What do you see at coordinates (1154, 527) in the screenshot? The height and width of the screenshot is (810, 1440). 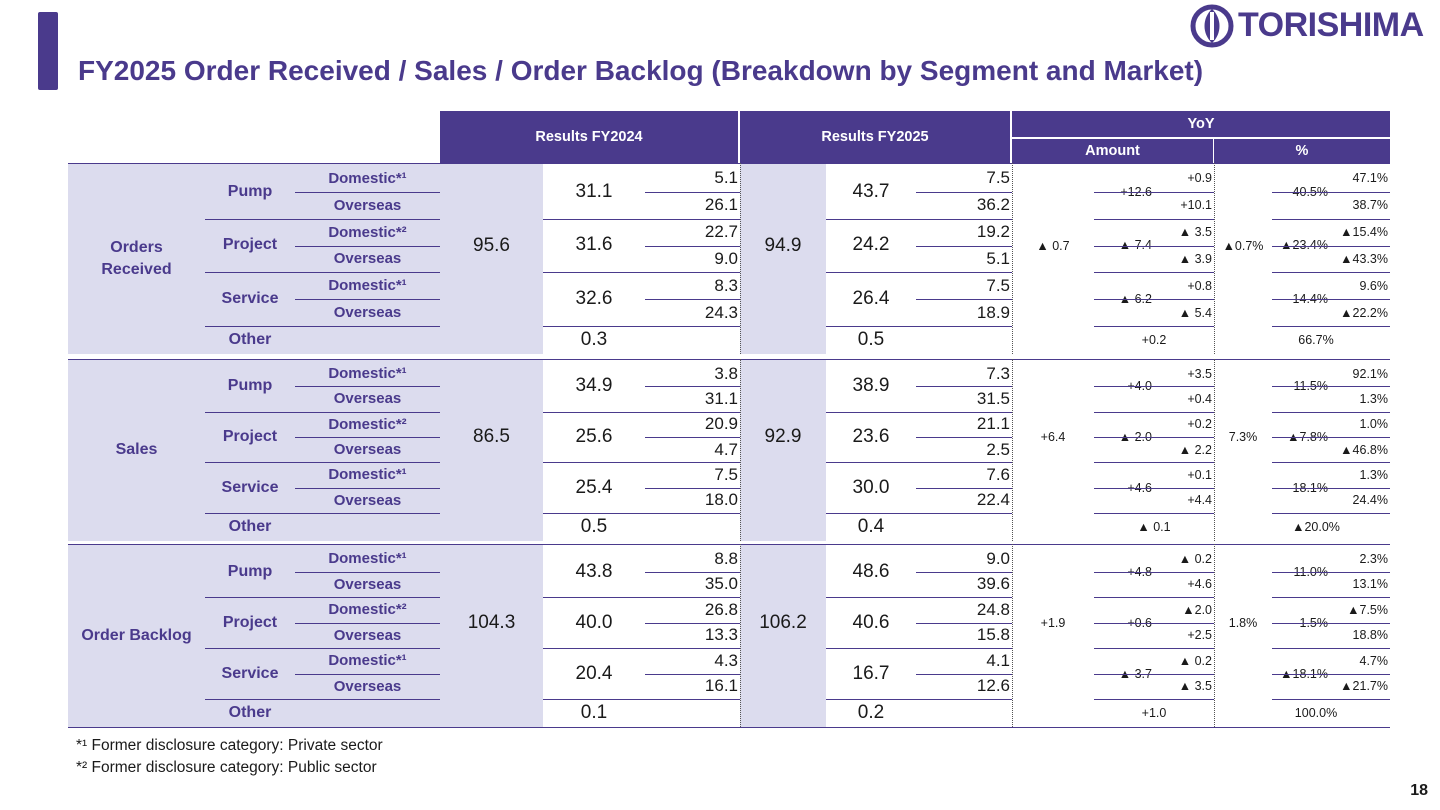 I see `category-other-yoy-amount: ▲ 0.1` at bounding box center [1154, 527].